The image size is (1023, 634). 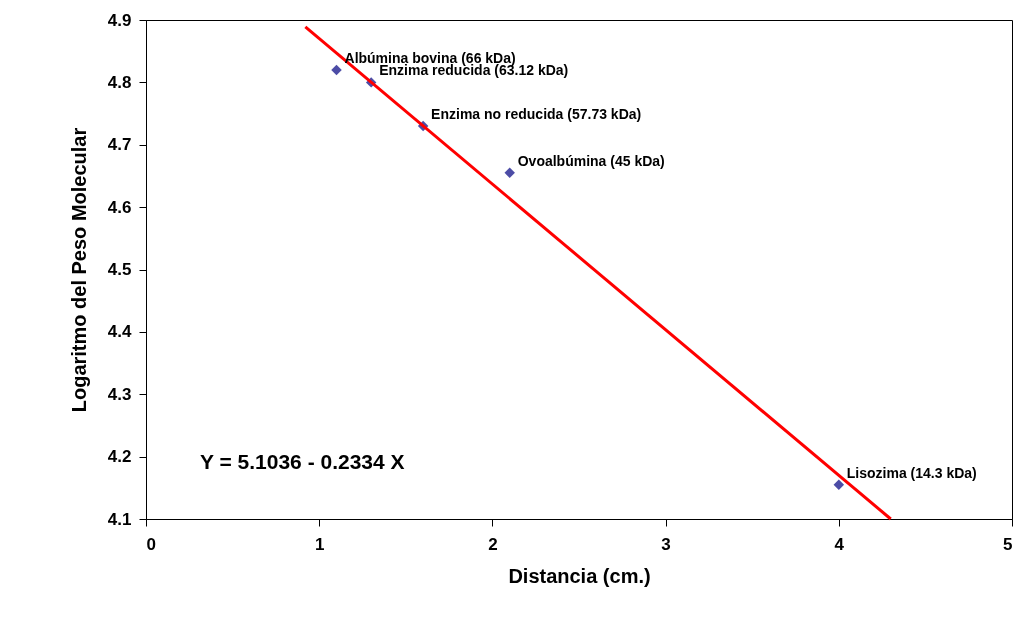 I want to click on y-tick-label: 4.7, so click(x=119, y=145).